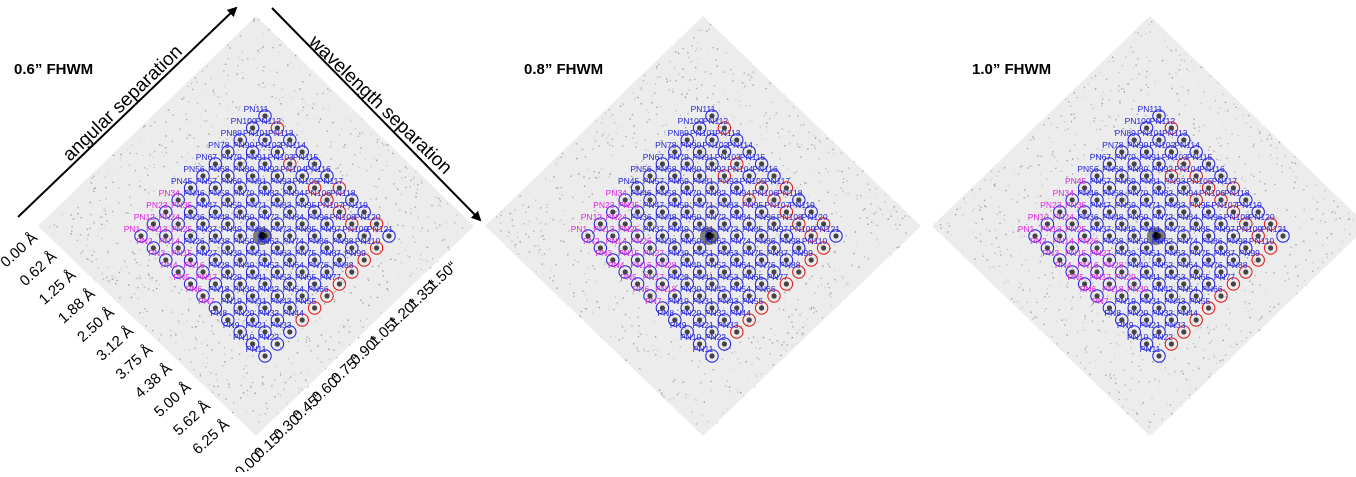 This screenshot has width=1356, height=477. What do you see at coordinates (629, 205) in the screenshot?
I see `pn-label: PN35` at bounding box center [629, 205].